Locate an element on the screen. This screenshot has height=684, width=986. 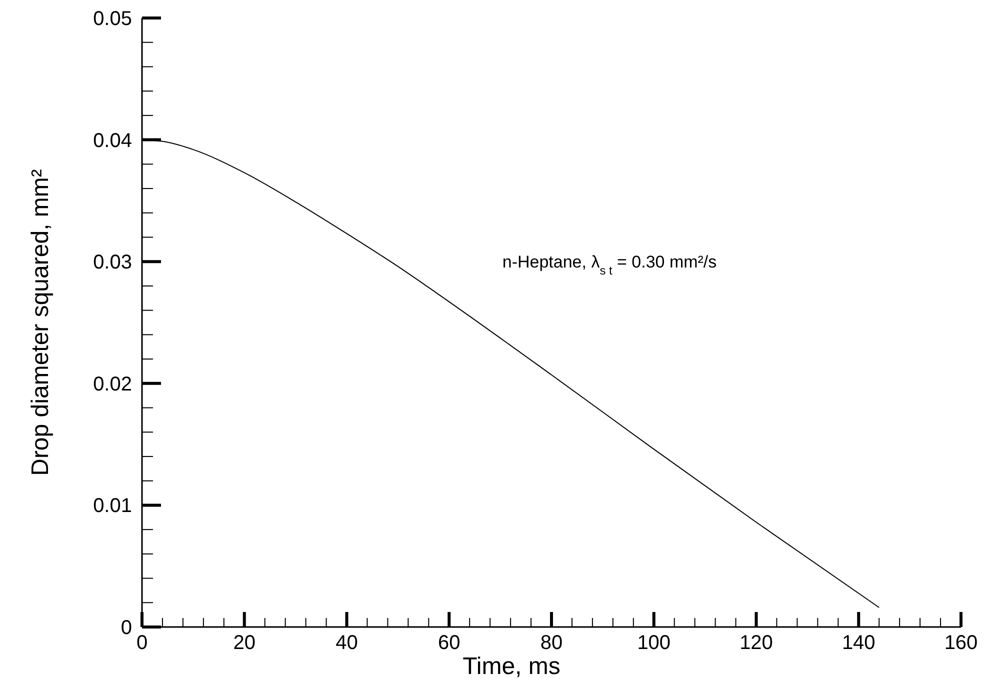
y-tick-label: 0.02 is located at coordinates (112, 384).